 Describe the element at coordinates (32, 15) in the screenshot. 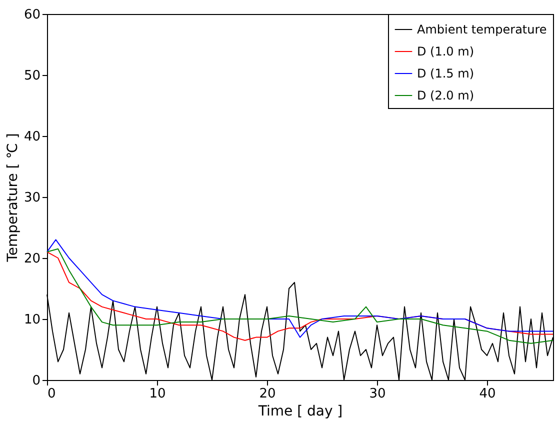

I see `y-tick-label: 60` at that location.